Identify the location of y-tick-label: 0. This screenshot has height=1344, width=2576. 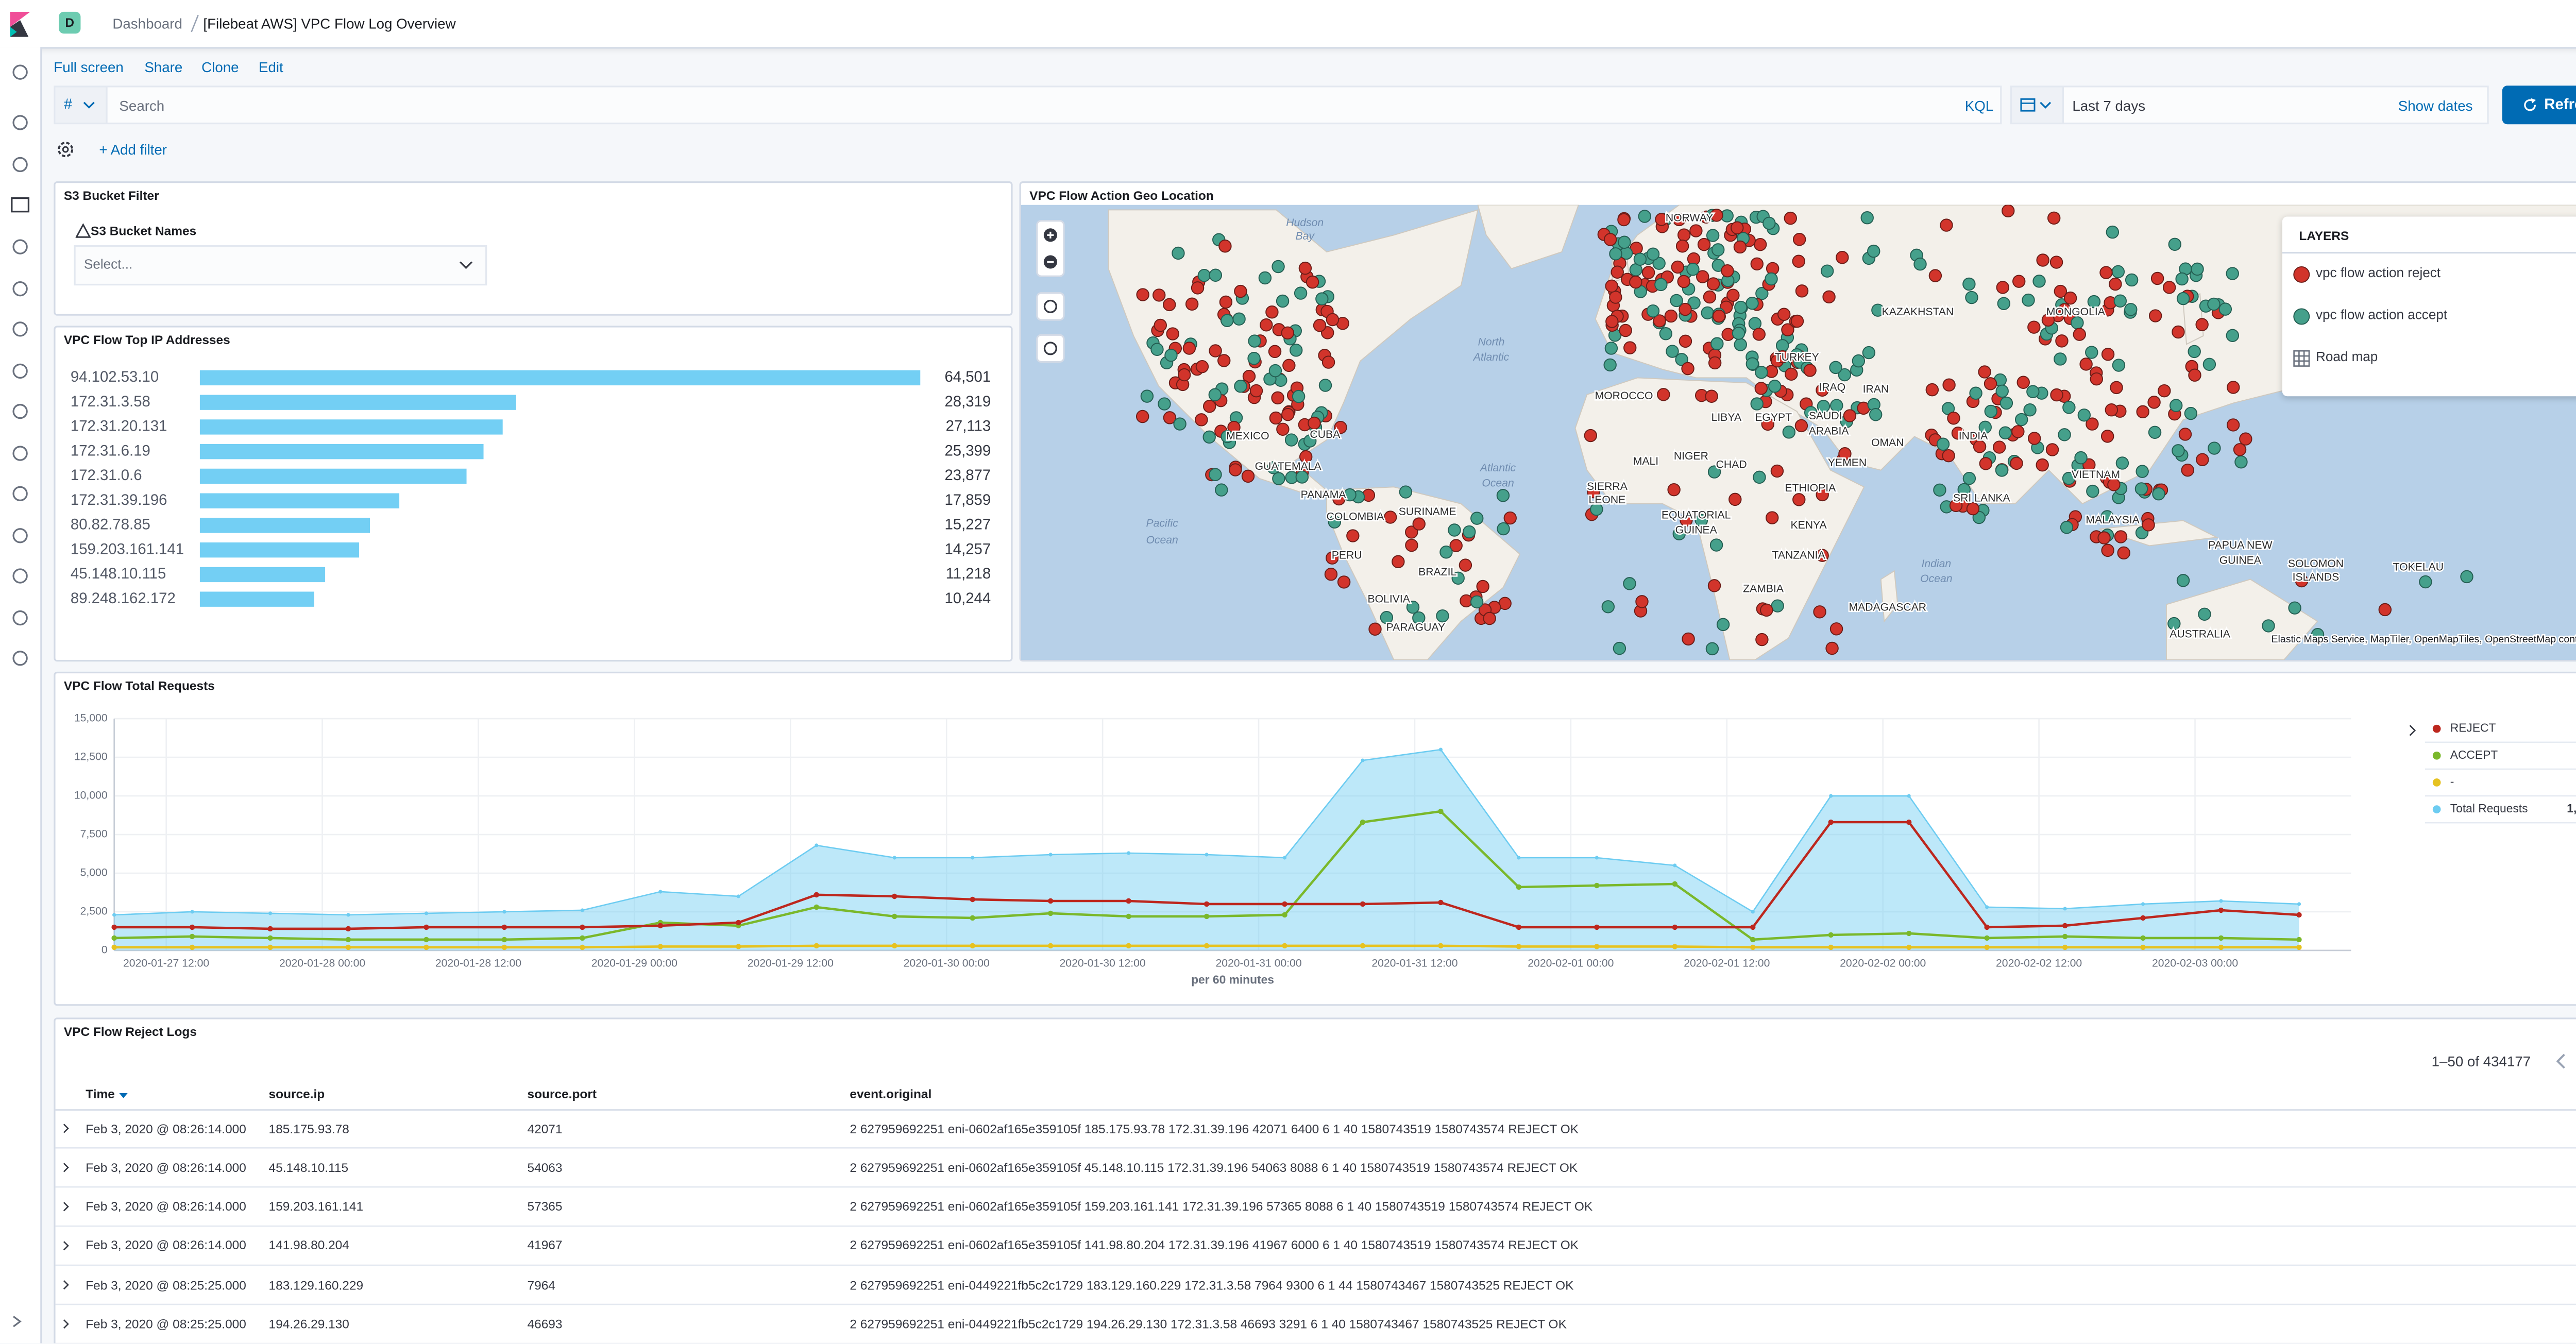
(104, 950).